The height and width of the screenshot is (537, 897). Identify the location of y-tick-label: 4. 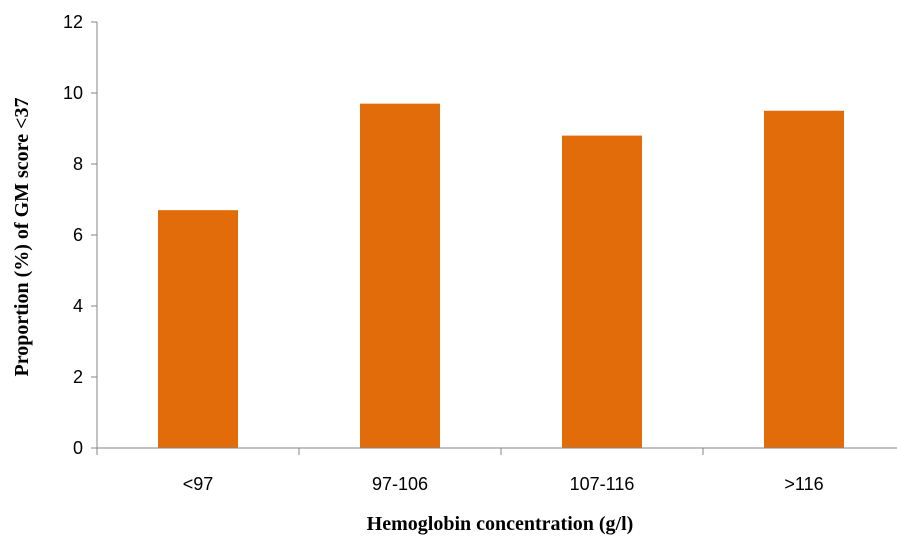
(78, 306).